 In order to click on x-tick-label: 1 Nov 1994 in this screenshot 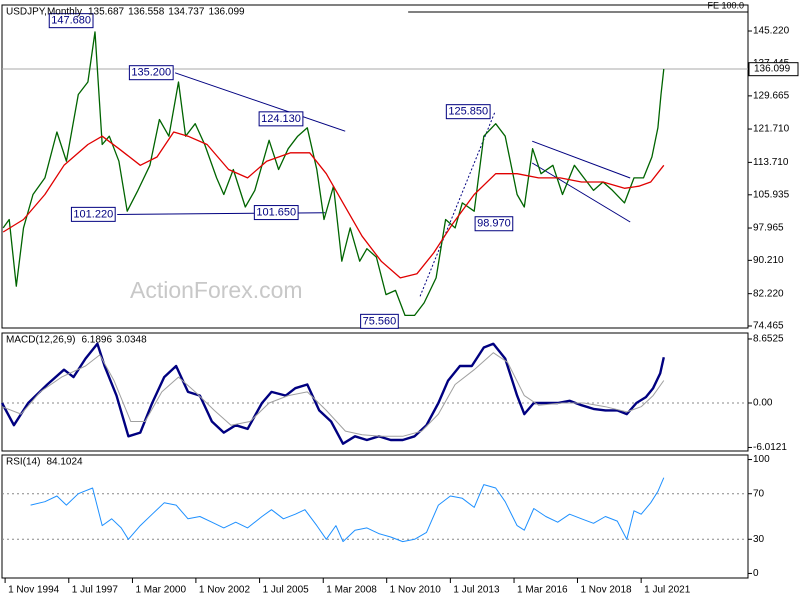, I will do `click(34, 590)`.